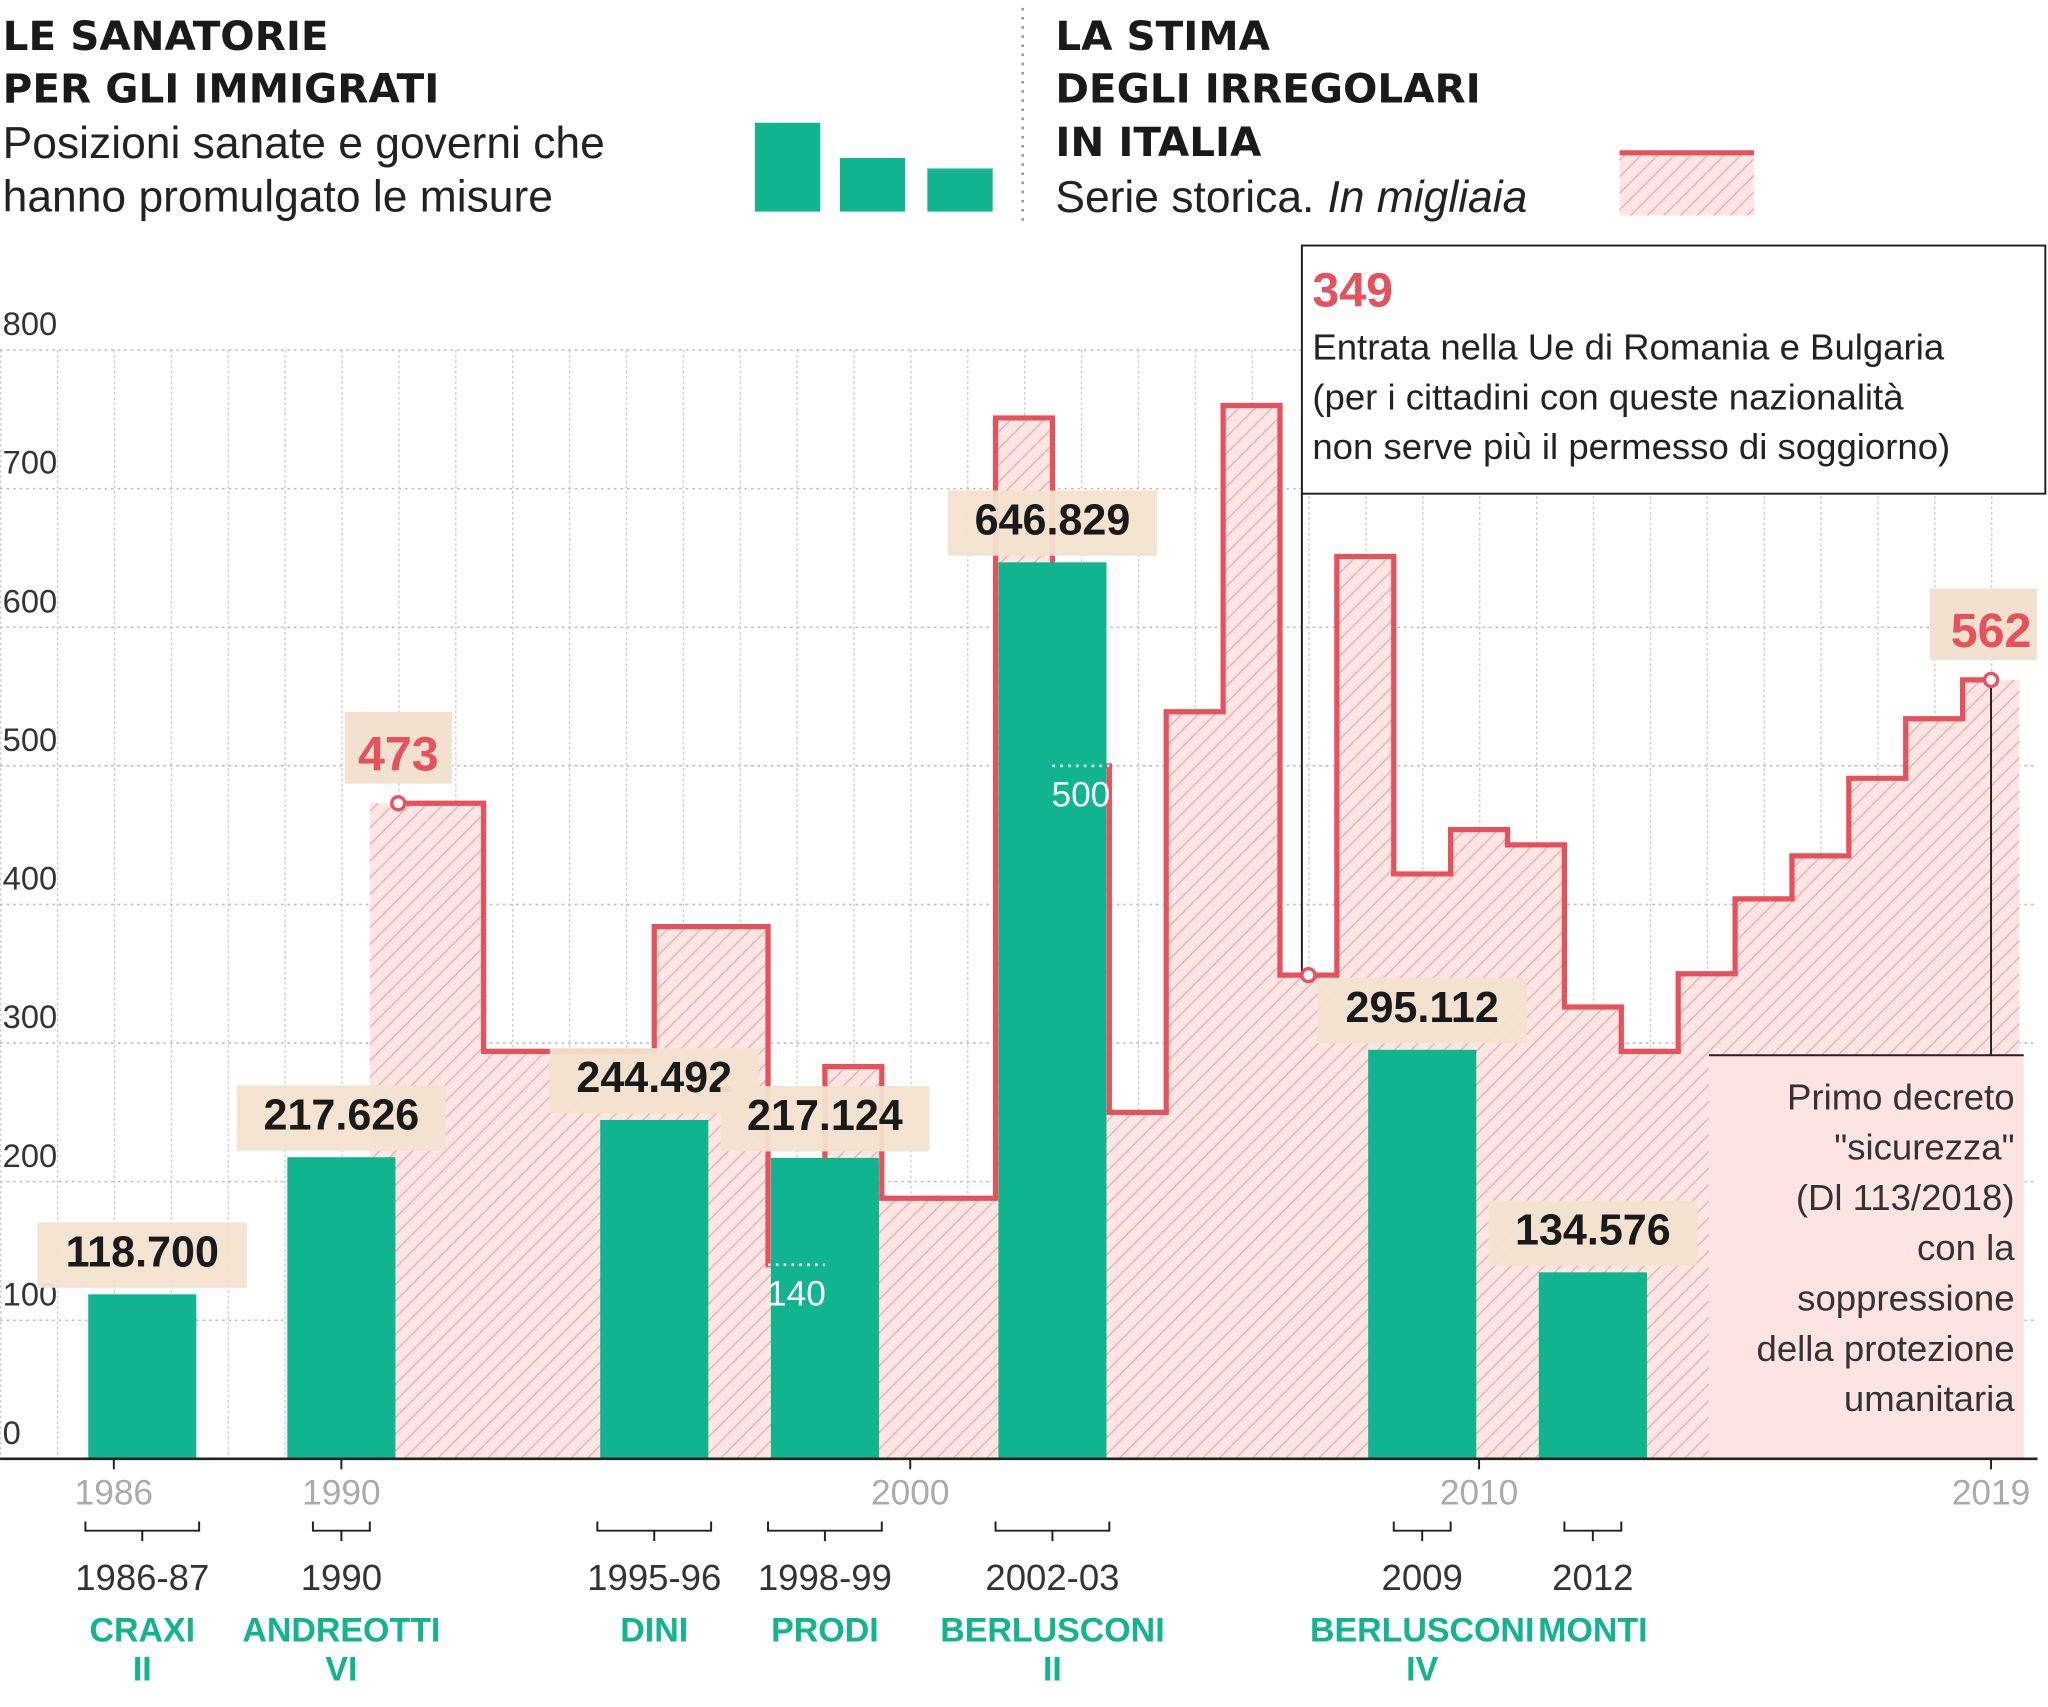 The height and width of the screenshot is (1707, 2048). I want to click on legend-area, so click(1687, 184).